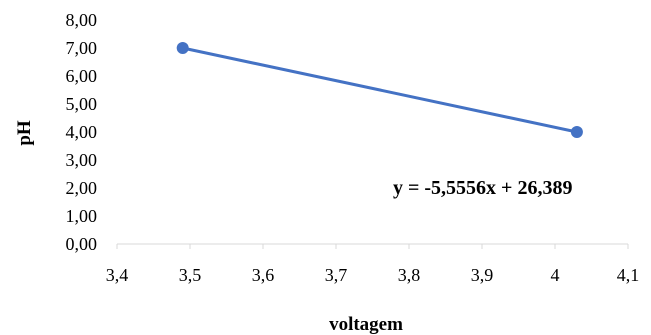  What do you see at coordinates (82, 20) in the screenshot?
I see `y-tick-label: 8,00` at bounding box center [82, 20].